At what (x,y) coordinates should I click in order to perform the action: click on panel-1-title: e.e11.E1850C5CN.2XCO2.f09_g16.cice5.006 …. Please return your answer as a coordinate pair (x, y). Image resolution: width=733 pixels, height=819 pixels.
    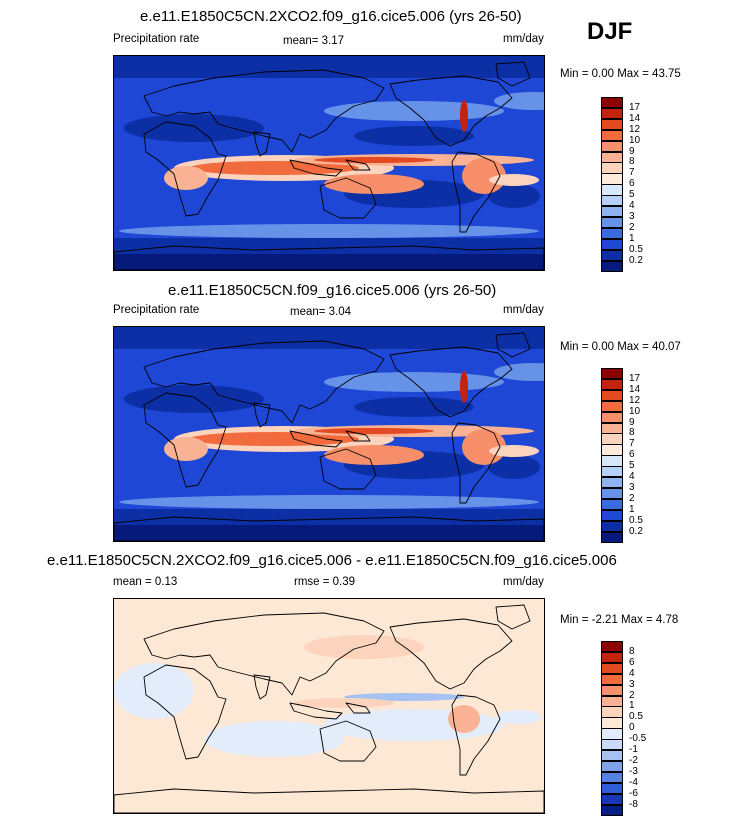
    Looking at the image, I should click on (331, 16).